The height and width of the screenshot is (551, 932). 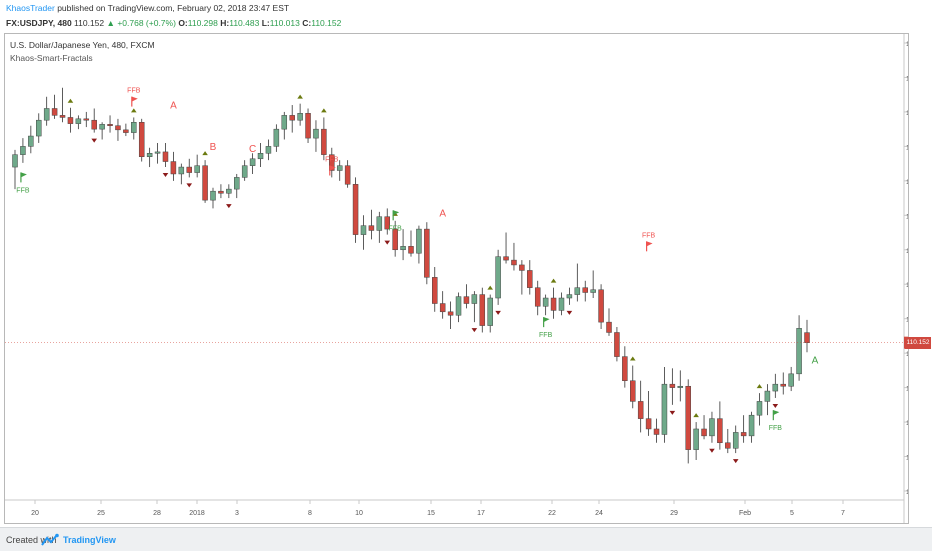 I want to click on x-tick-label: 2018, so click(x=197, y=513).